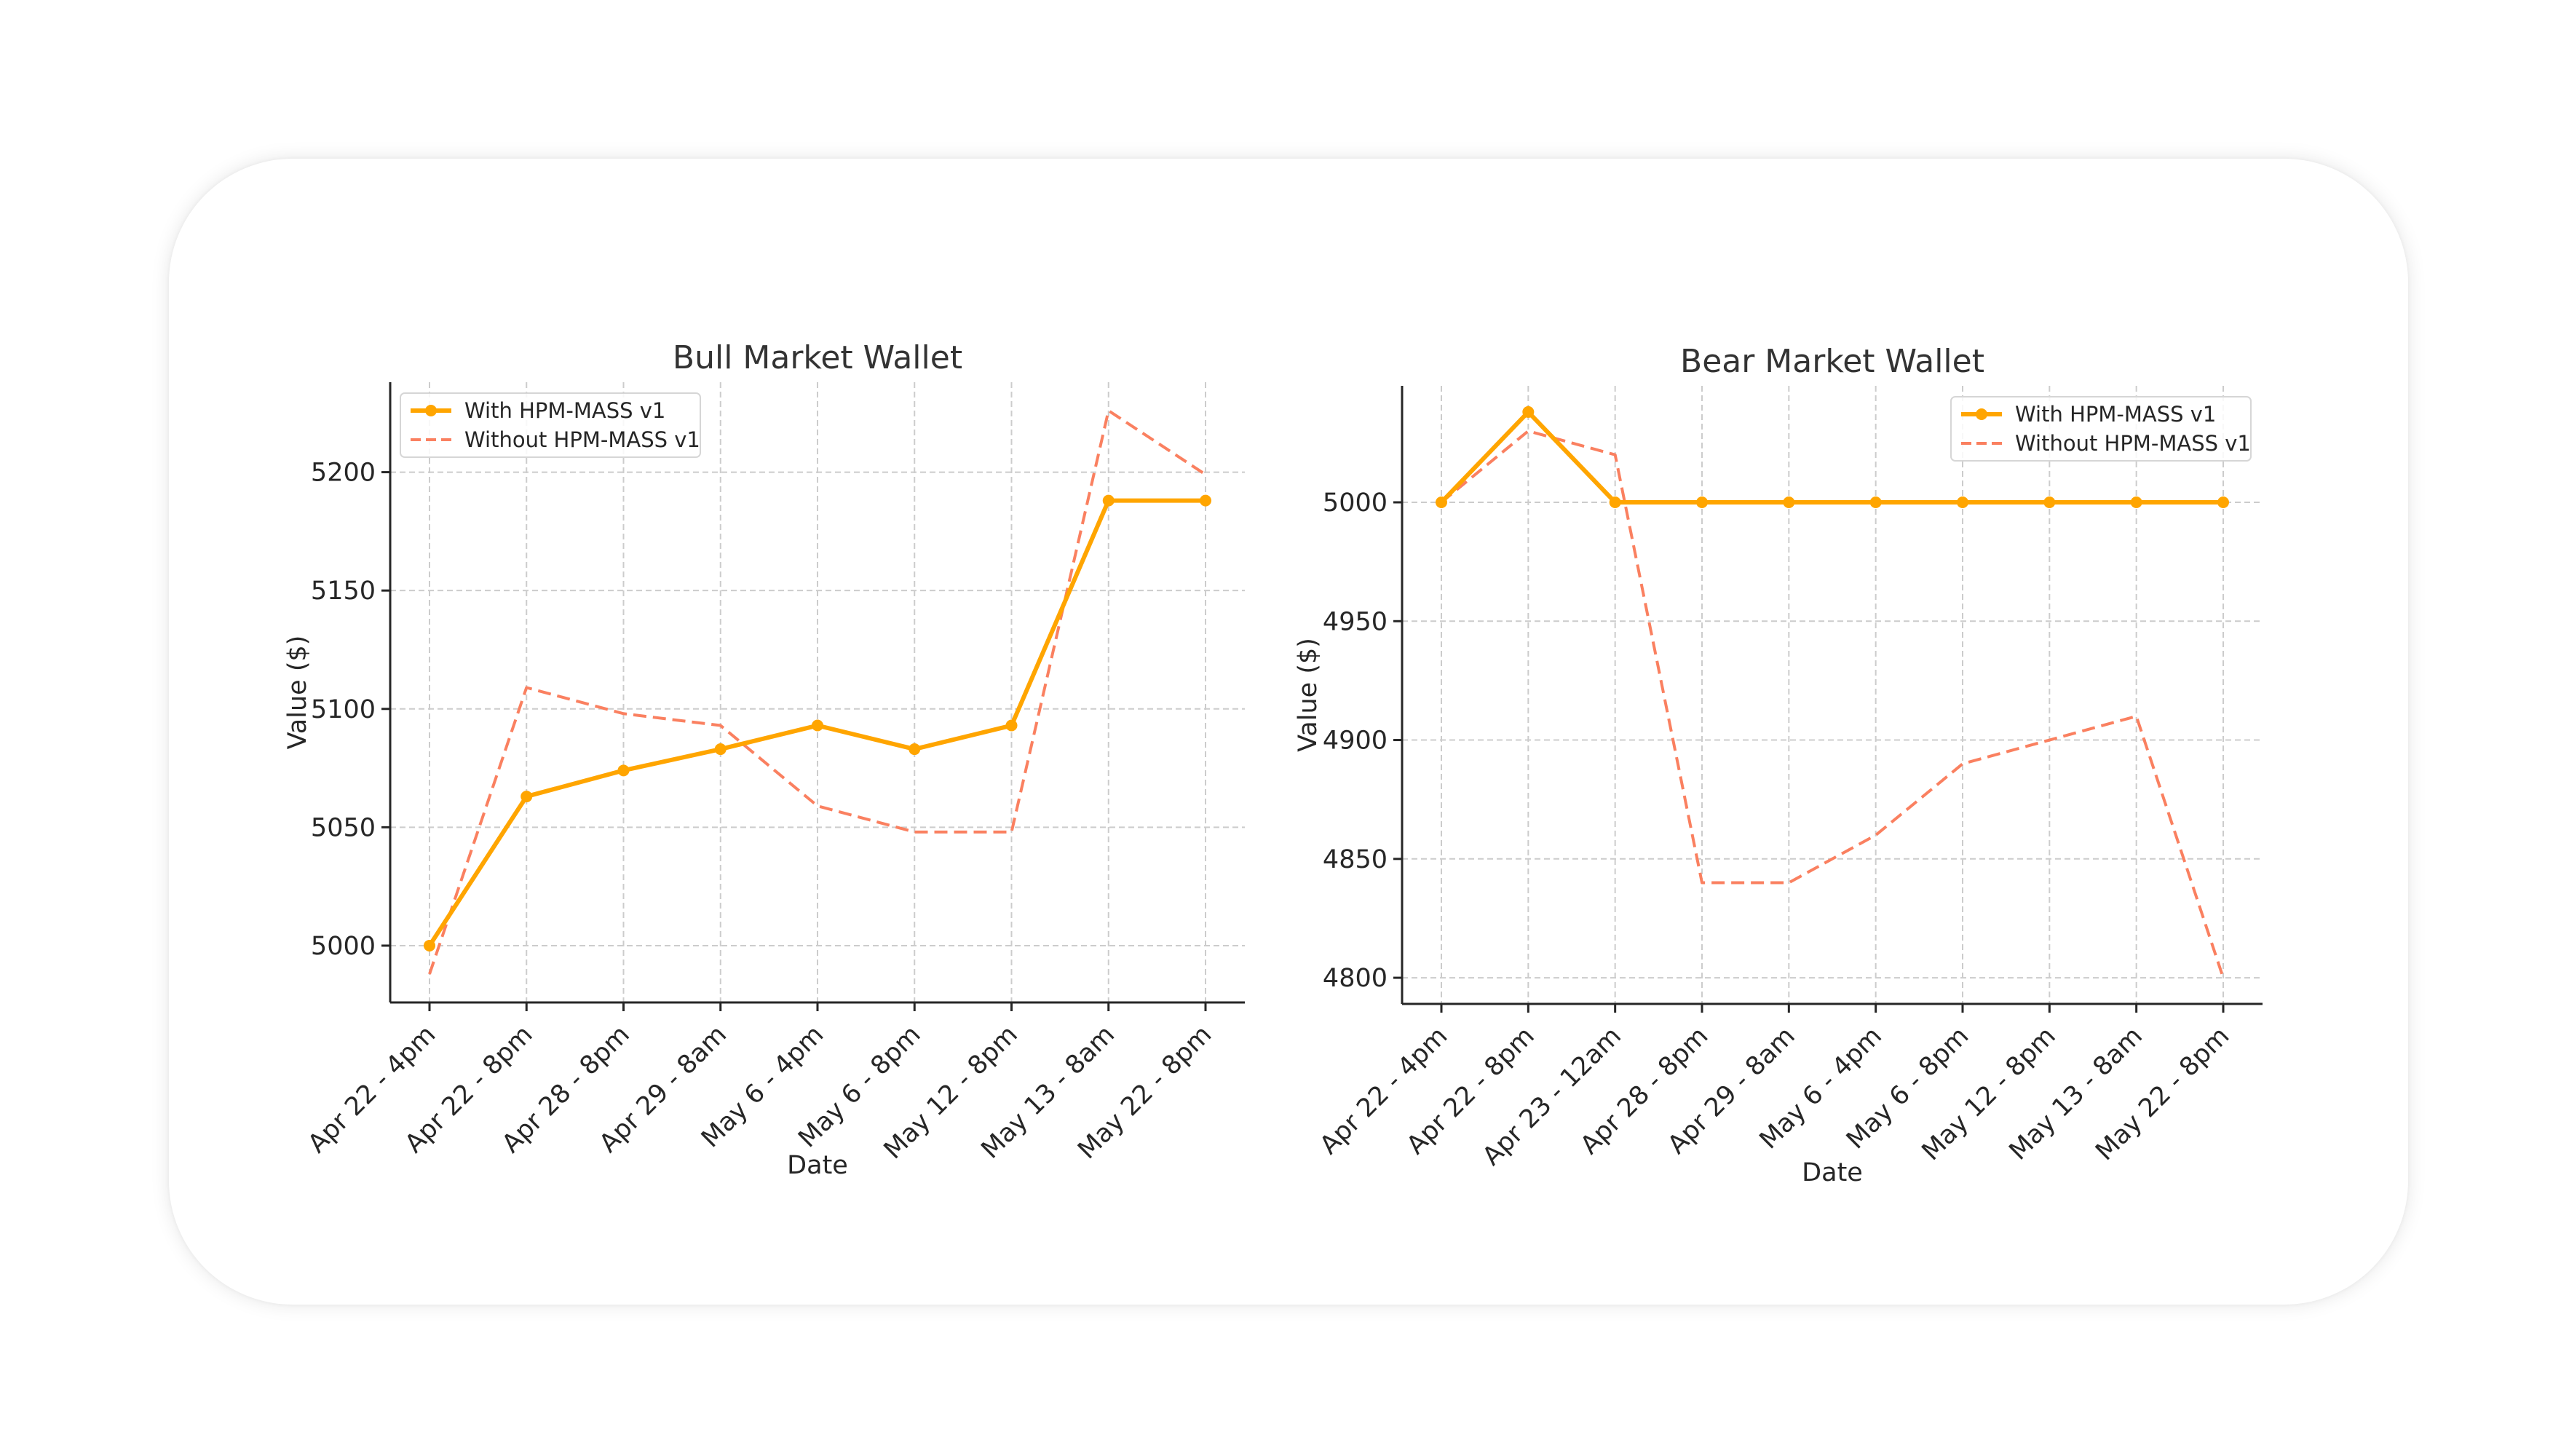 This screenshot has width=2561, height=1456. Describe the element at coordinates (1355, 978) in the screenshot. I see `y-tick-label: 4800` at that location.